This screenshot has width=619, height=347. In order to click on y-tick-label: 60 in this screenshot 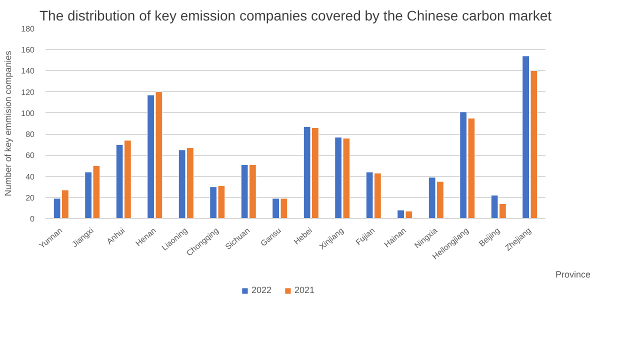, I will do `click(31, 155)`.